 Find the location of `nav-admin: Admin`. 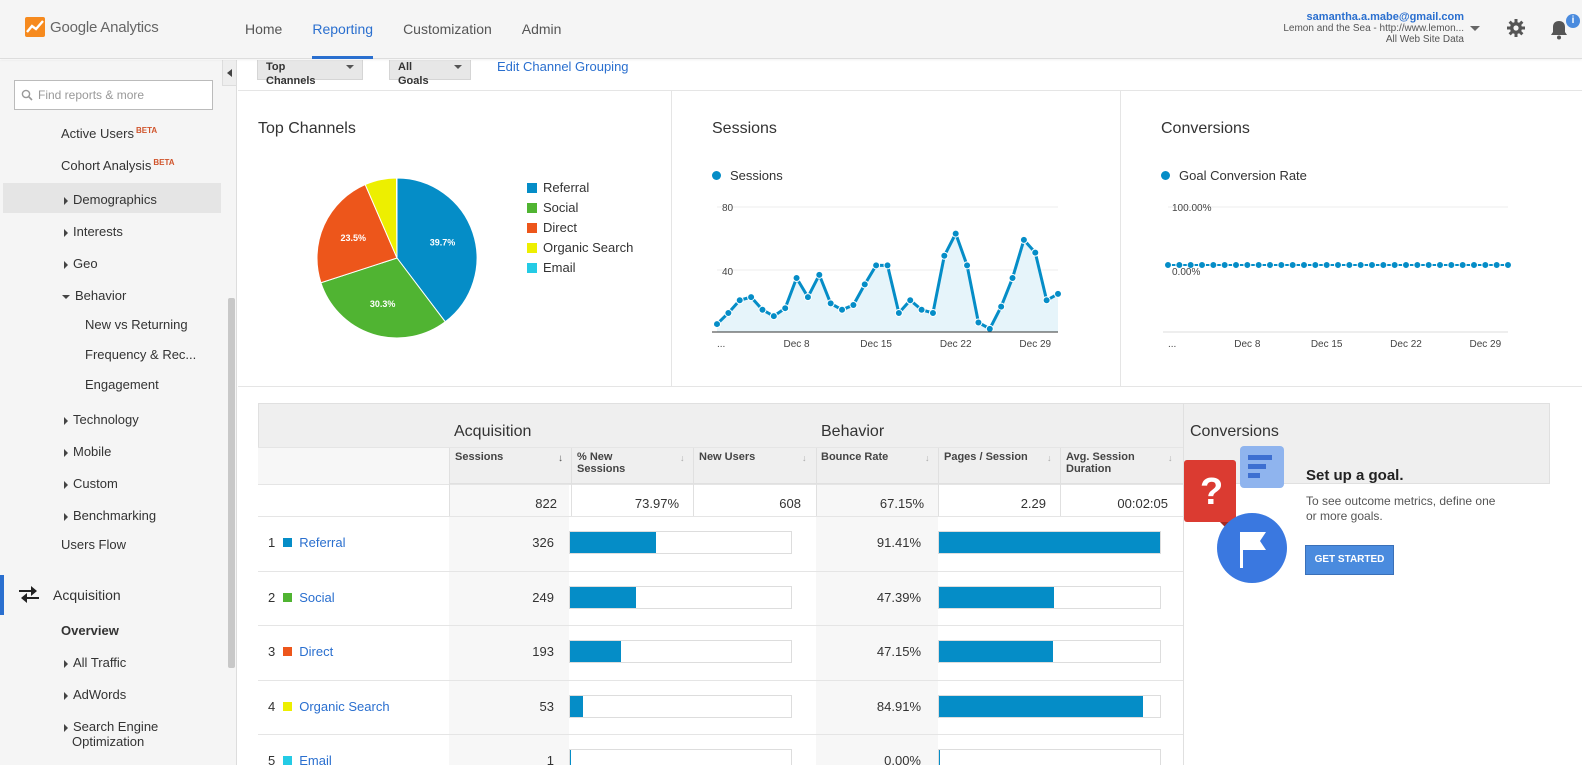

nav-admin: Admin is located at coordinates (541, 29).